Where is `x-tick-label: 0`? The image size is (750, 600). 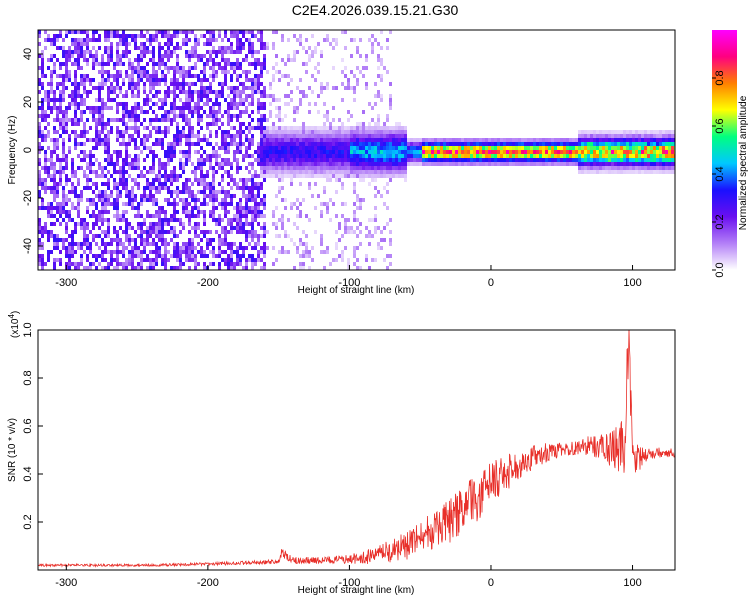
x-tick-label: 0 is located at coordinates (491, 283).